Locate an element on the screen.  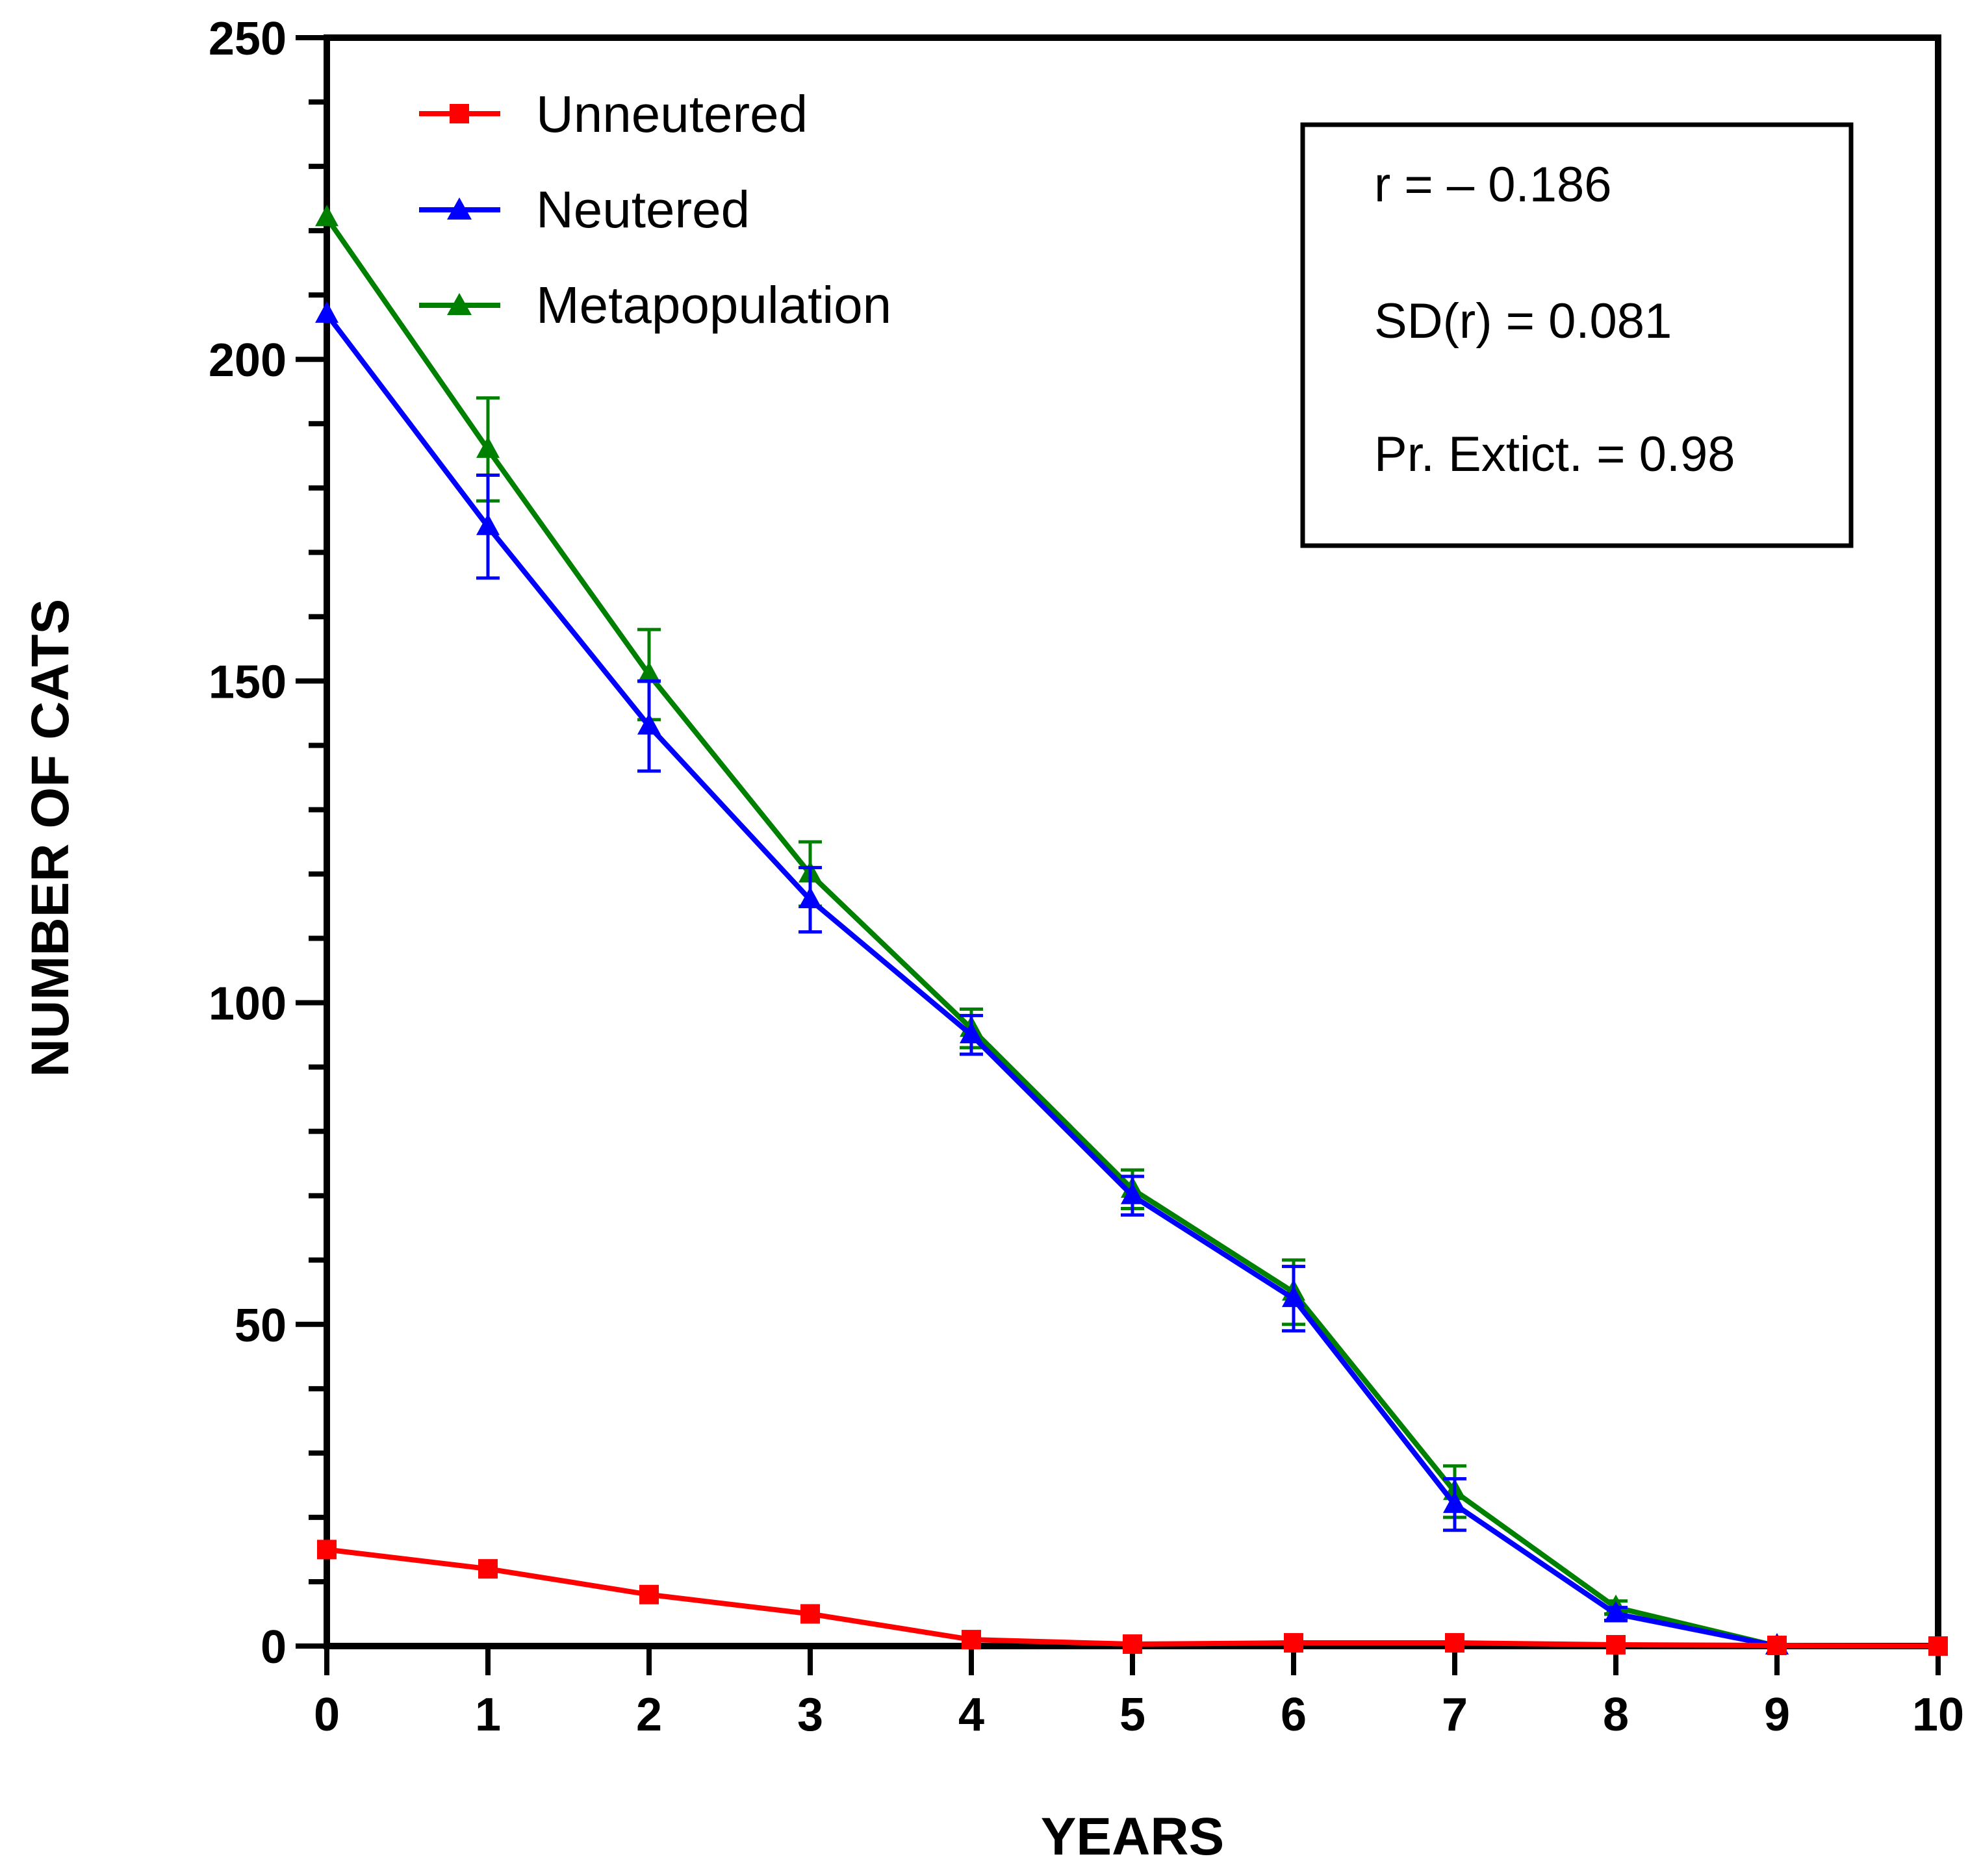
y-tick-label: 200 is located at coordinates (248, 361).